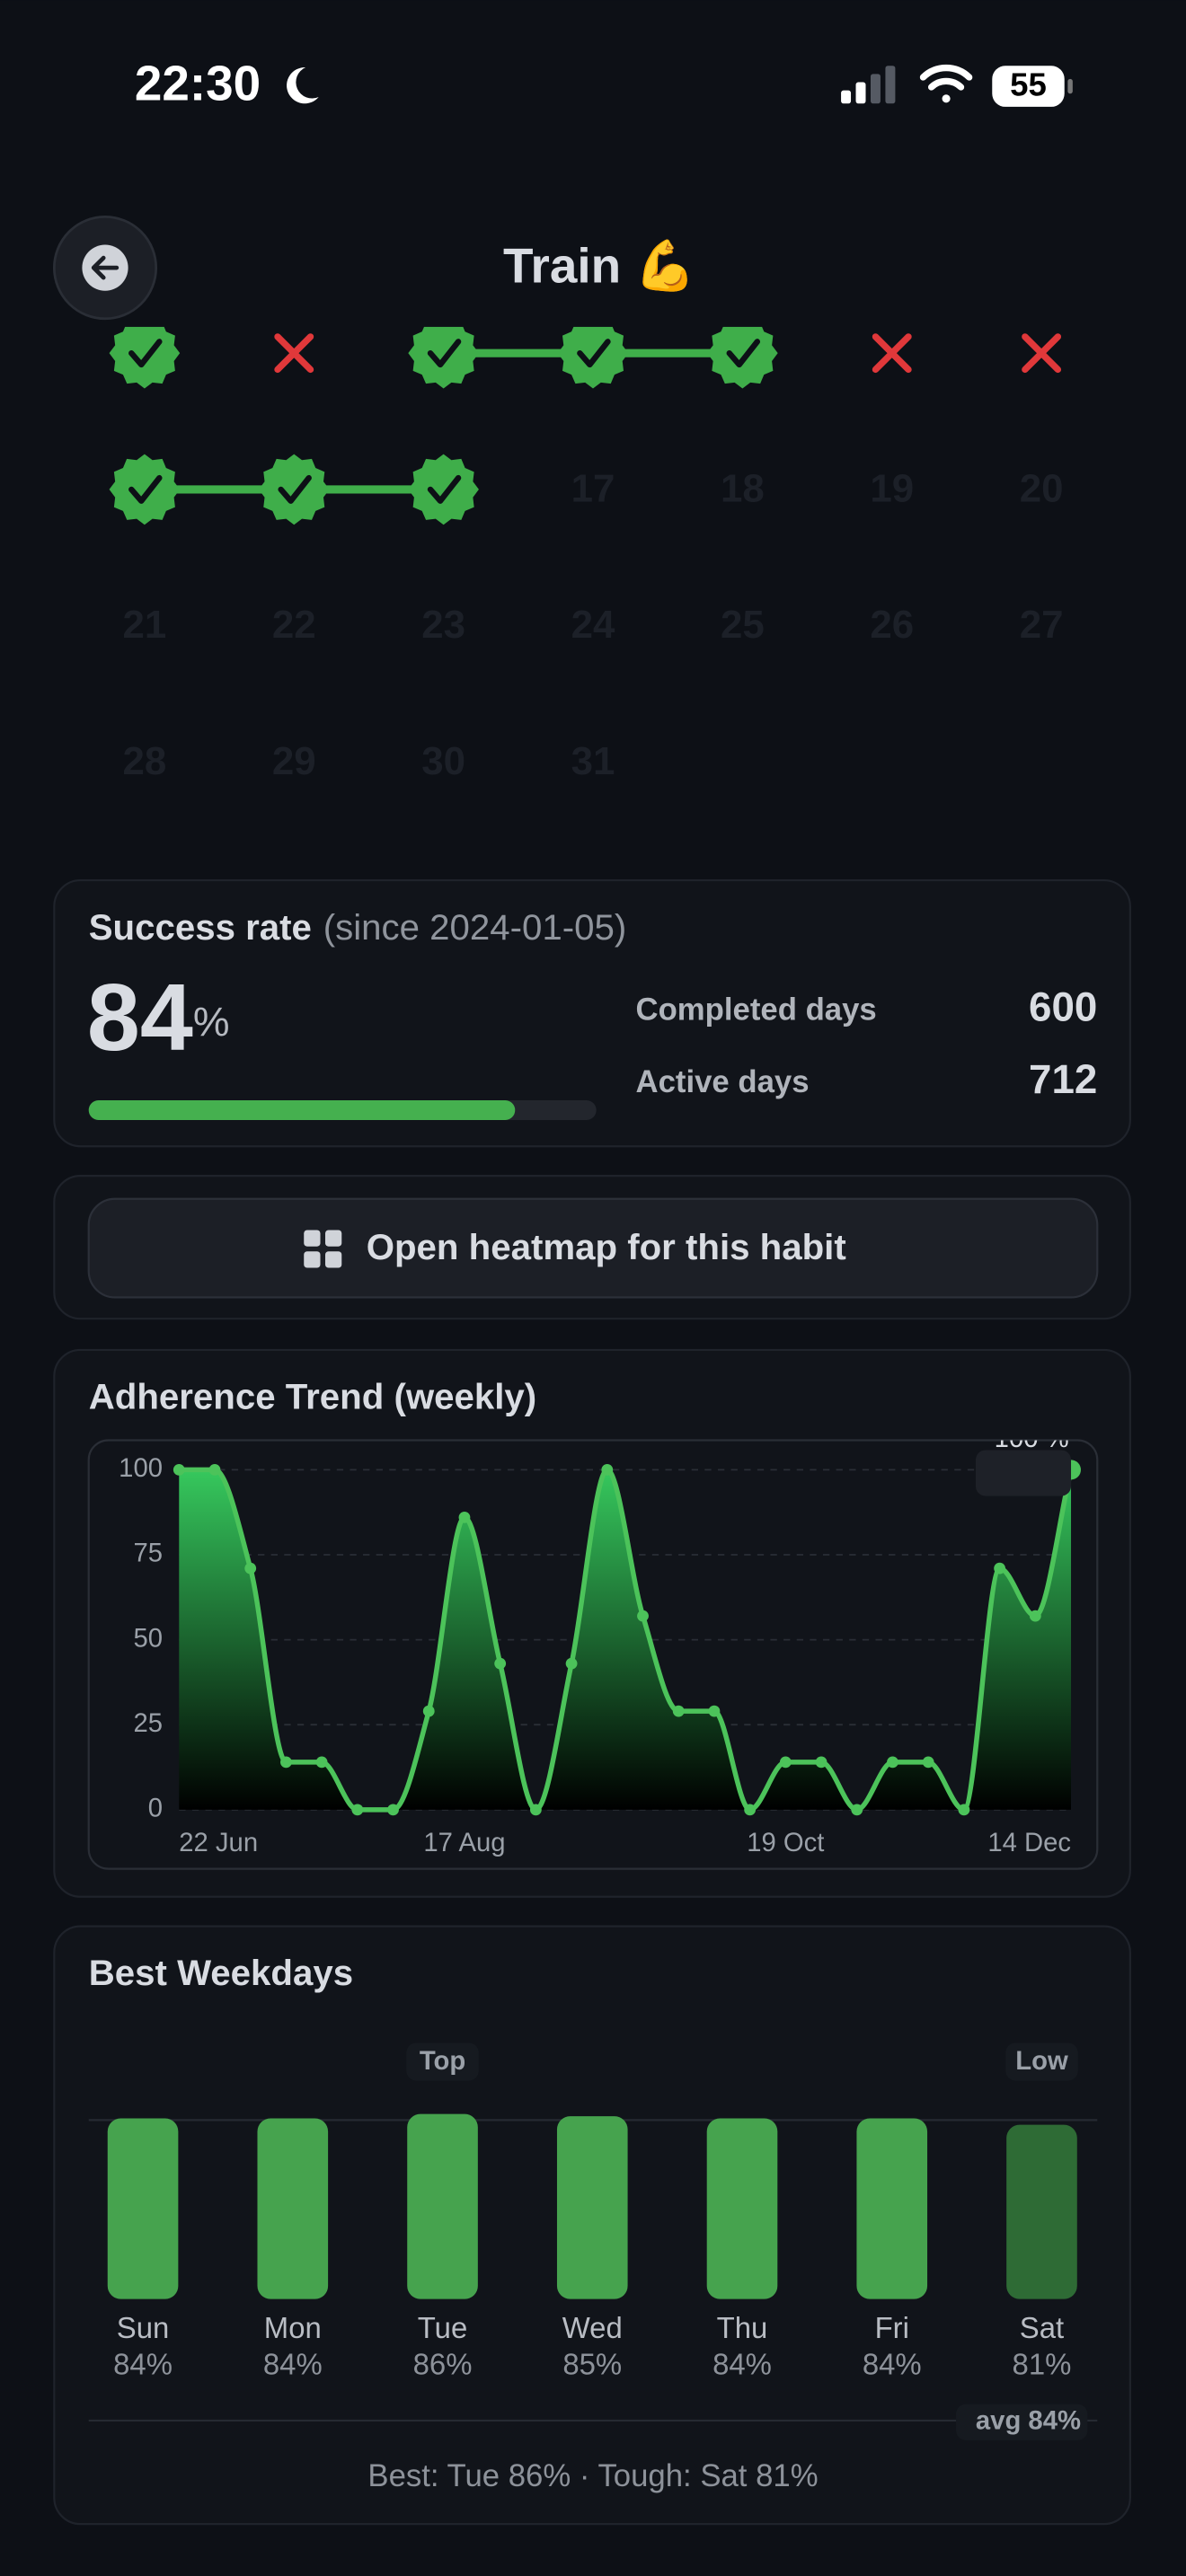 The width and height of the screenshot is (1186, 2576). What do you see at coordinates (200, 927) in the screenshot?
I see `success-label: Success rate` at bounding box center [200, 927].